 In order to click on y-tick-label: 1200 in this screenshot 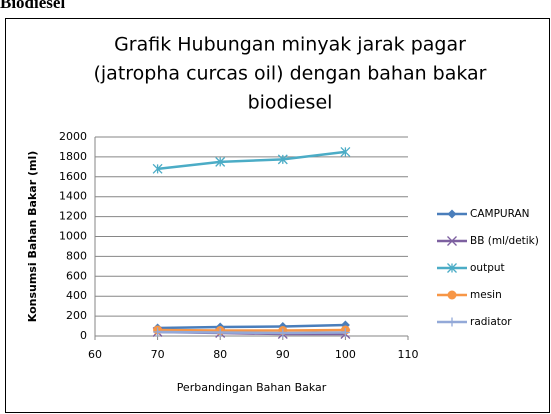, I will do `click(73, 216)`.